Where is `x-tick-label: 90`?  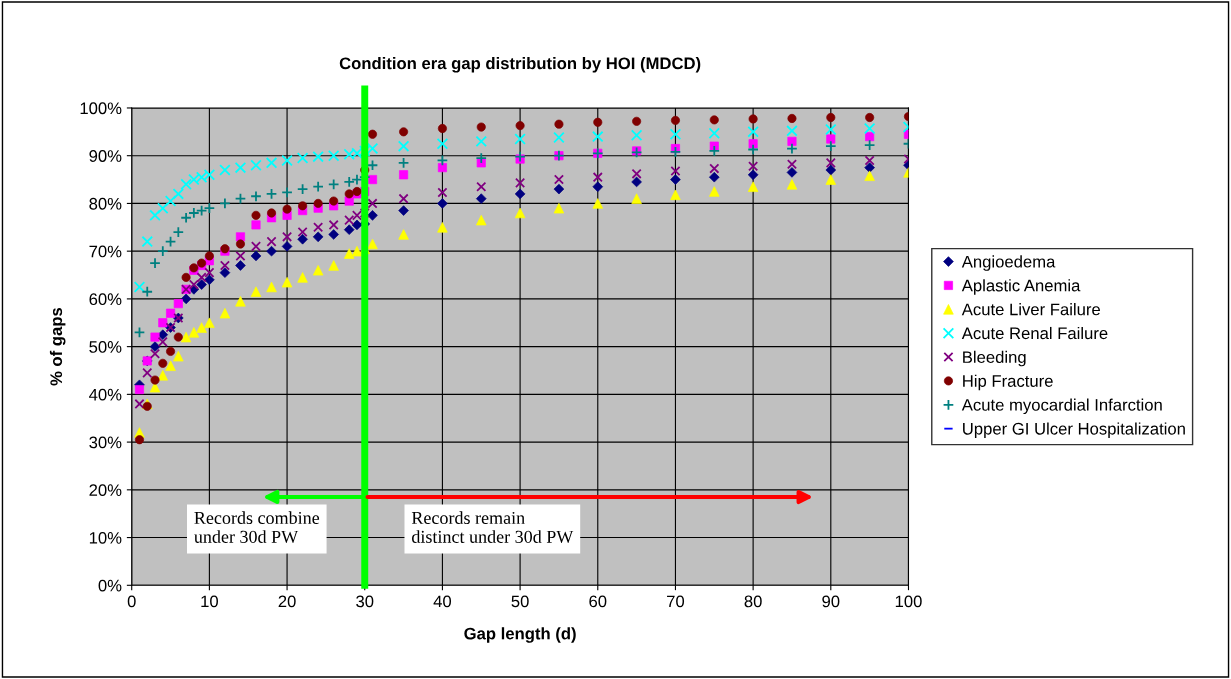
x-tick-label: 90 is located at coordinates (831, 601).